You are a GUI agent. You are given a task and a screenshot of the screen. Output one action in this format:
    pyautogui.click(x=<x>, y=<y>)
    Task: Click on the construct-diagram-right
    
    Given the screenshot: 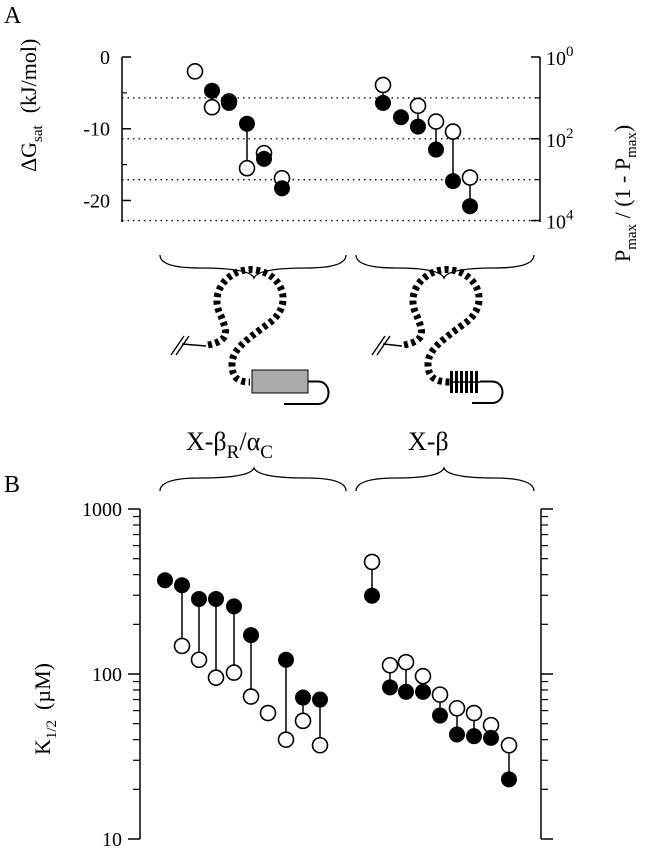 What is the action you would take?
    pyautogui.click(x=437, y=335)
    